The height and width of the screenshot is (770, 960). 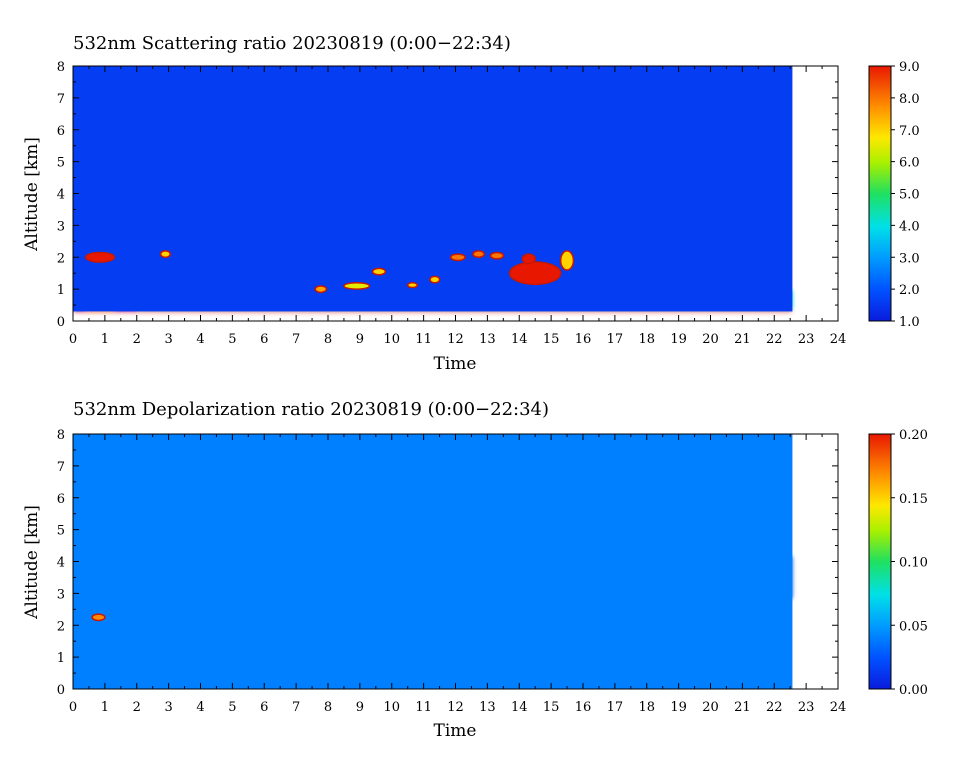 What do you see at coordinates (137, 339) in the screenshot?
I see `x-tick-label: 2` at bounding box center [137, 339].